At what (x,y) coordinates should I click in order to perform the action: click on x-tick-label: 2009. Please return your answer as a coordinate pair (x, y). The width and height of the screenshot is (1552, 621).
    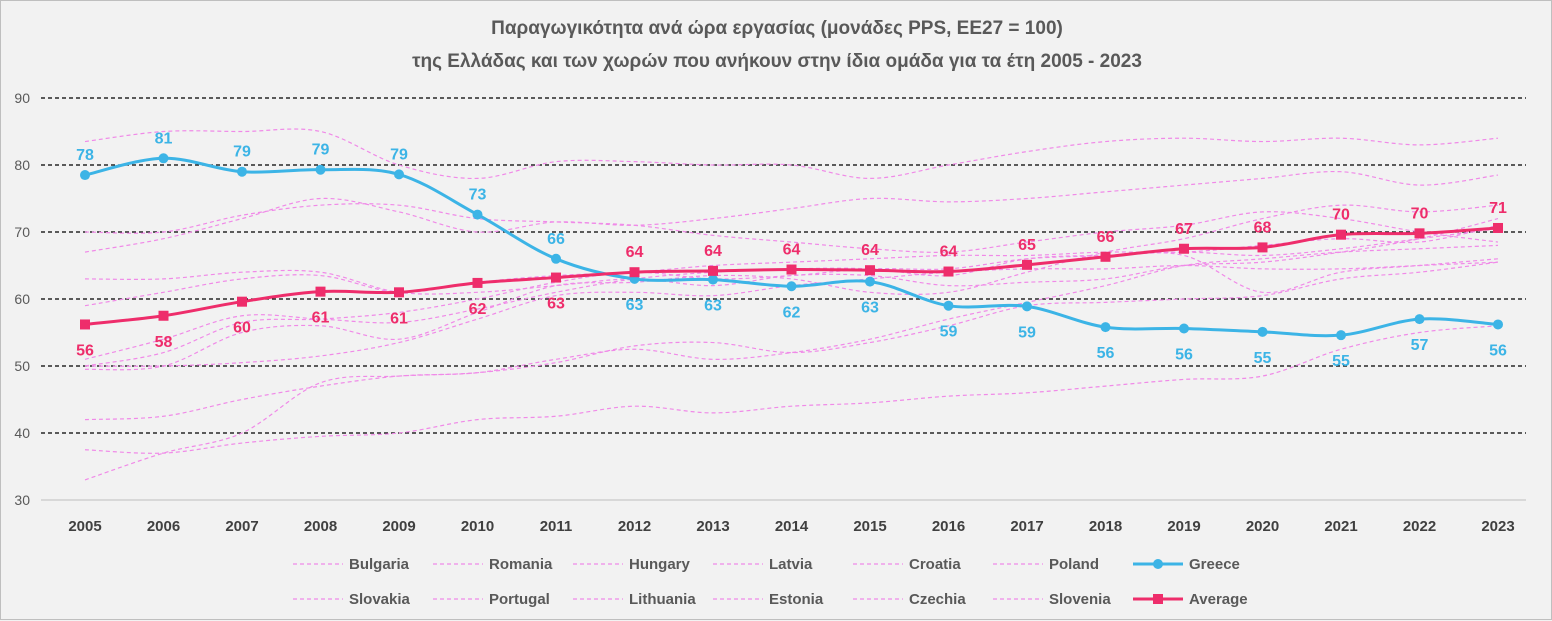
    Looking at the image, I should click on (398, 526).